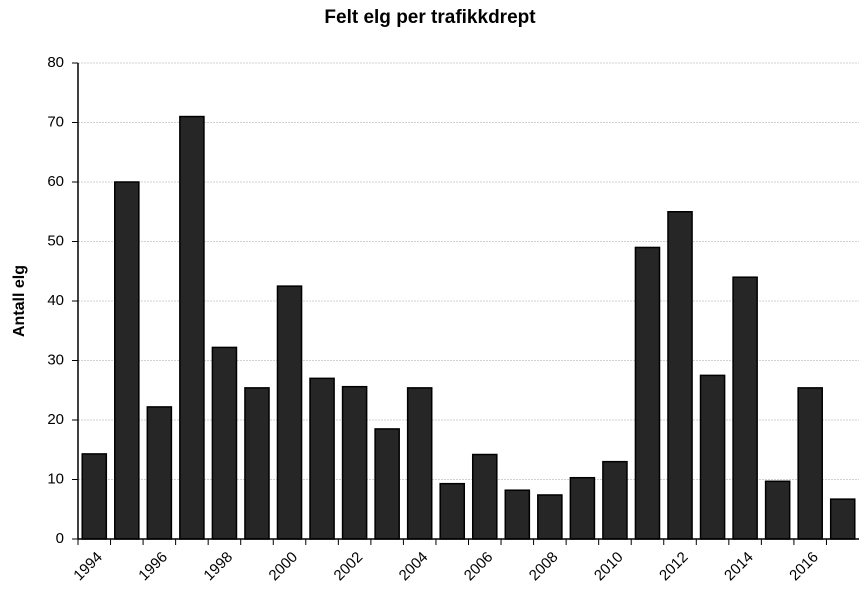 The height and width of the screenshot is (596, 859). What do you see at coordinates (55, 419) in the screenshot?
I see `y-tick-label: 20` at bounding box center [55, 419].